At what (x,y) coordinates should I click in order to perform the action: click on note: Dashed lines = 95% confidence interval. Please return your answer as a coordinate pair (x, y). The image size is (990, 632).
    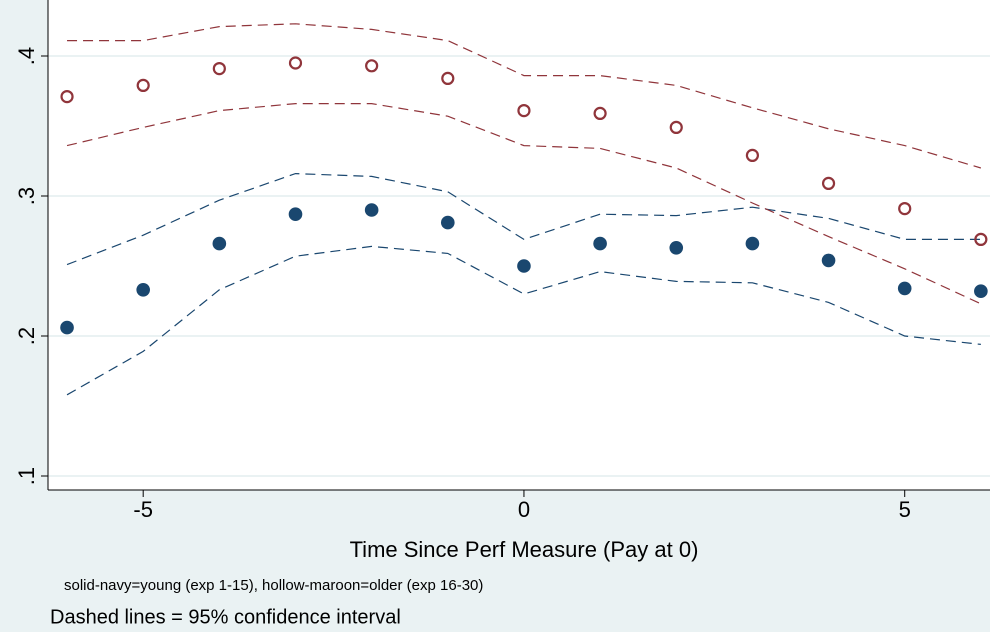
    Looking at the image, I should click on (225, 617).